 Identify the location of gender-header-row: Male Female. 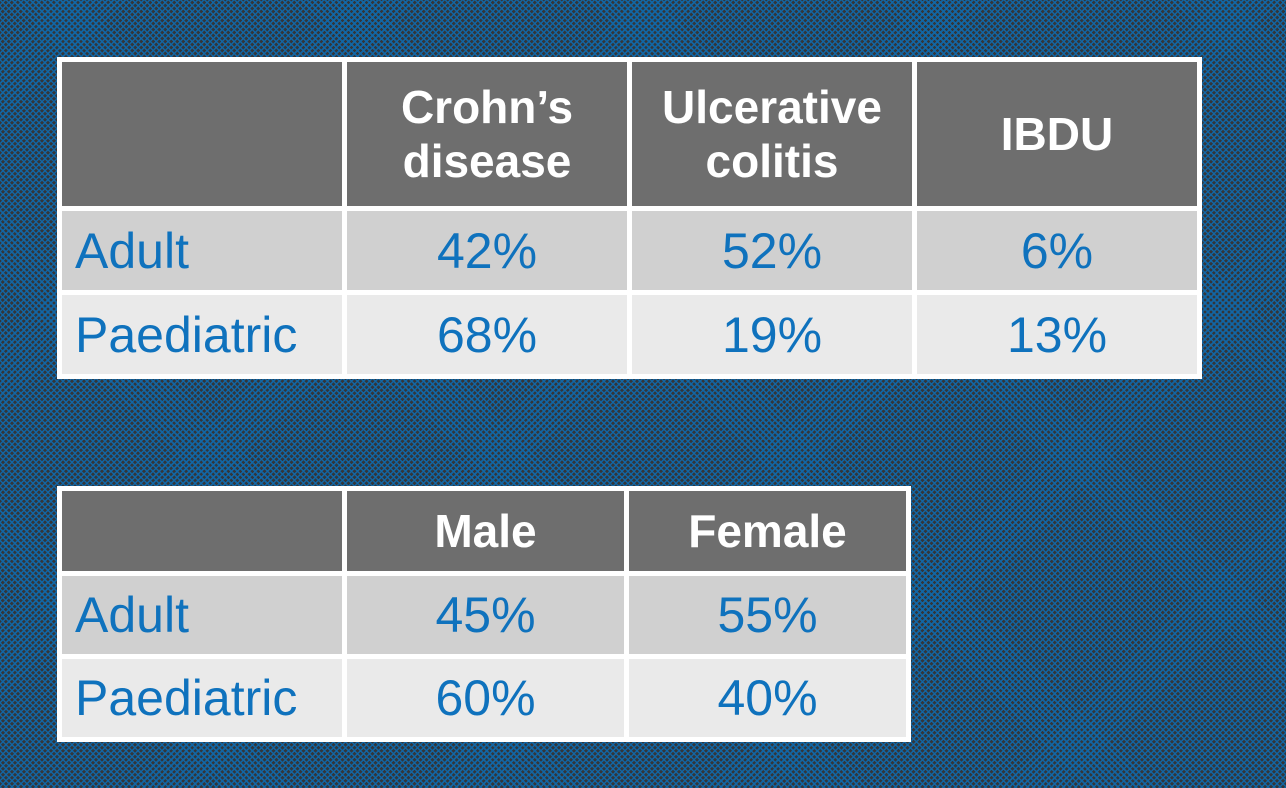
(484, 531).